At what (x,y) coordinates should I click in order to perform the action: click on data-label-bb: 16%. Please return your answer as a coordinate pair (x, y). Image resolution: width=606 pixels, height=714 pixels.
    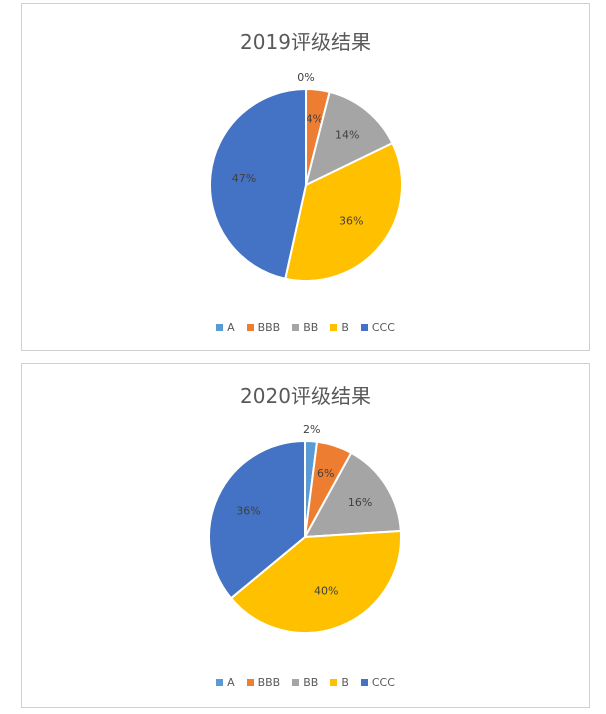
    Looking at the image, I should click on (360, 502).